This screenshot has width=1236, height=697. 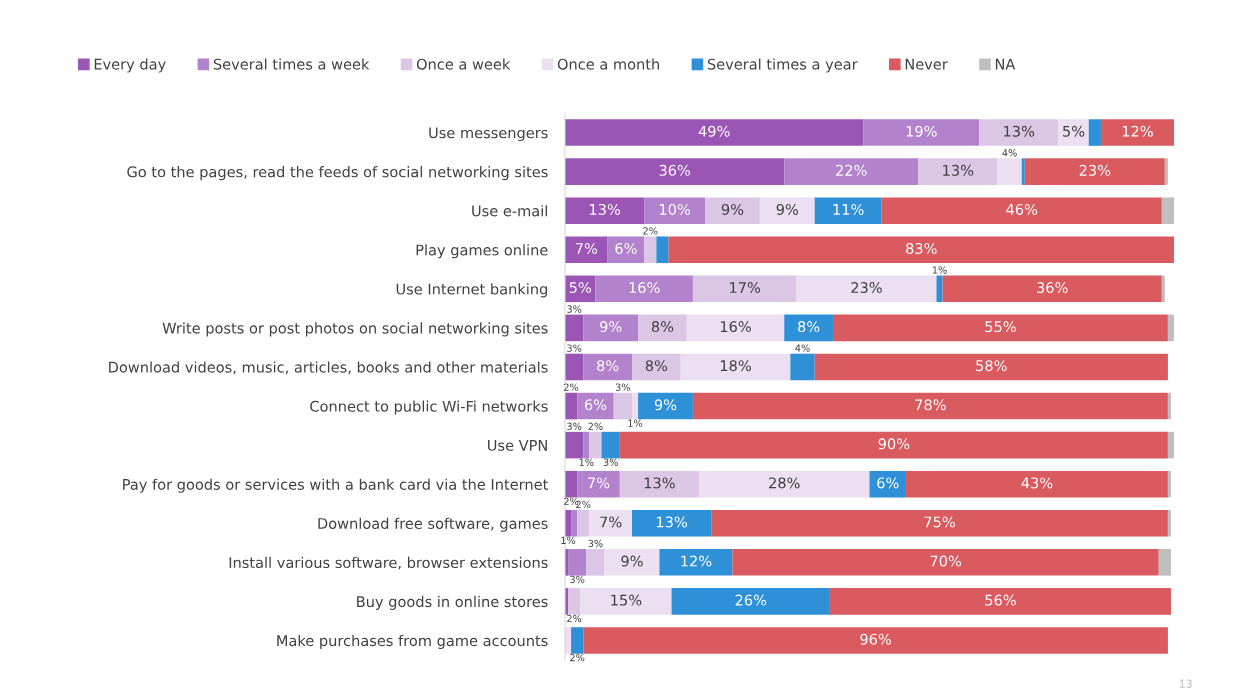 I want to click on y-tick-label: Connect to public Wi-Fi networks, so click(x=429, y=407).